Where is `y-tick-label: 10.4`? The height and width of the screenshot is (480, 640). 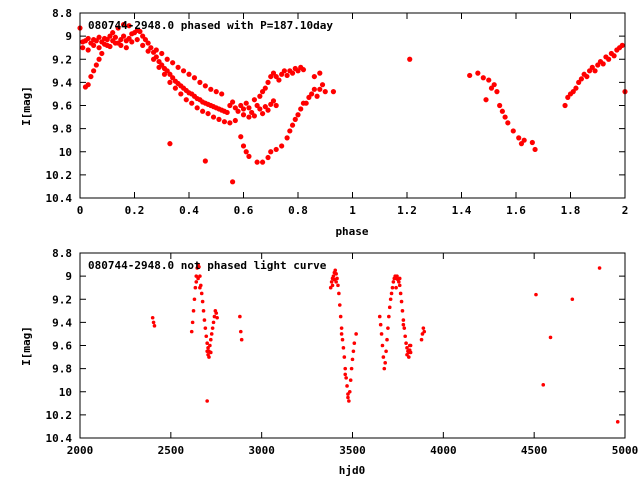 y-tick-label: 10.4 is located at coordinates (59, 438).